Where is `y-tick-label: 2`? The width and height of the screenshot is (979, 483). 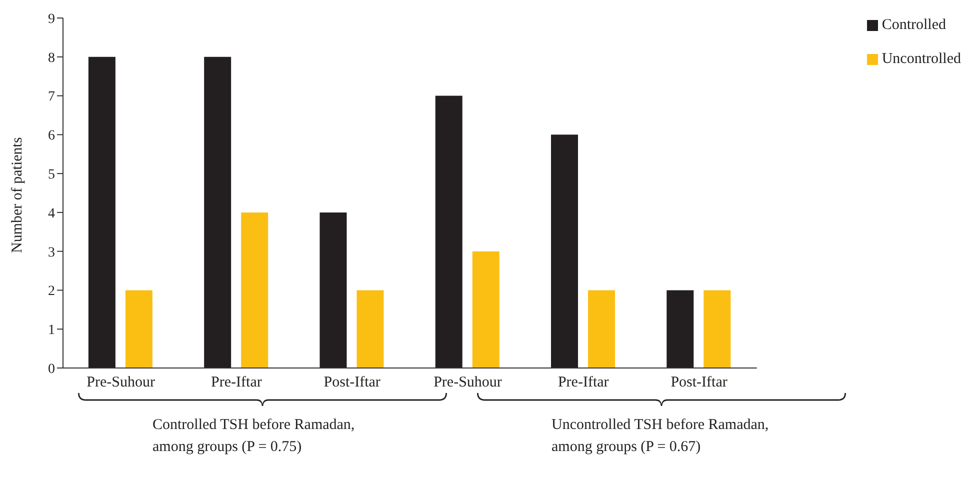 y-tick-label: 2 is located at coordinates (51, 292).